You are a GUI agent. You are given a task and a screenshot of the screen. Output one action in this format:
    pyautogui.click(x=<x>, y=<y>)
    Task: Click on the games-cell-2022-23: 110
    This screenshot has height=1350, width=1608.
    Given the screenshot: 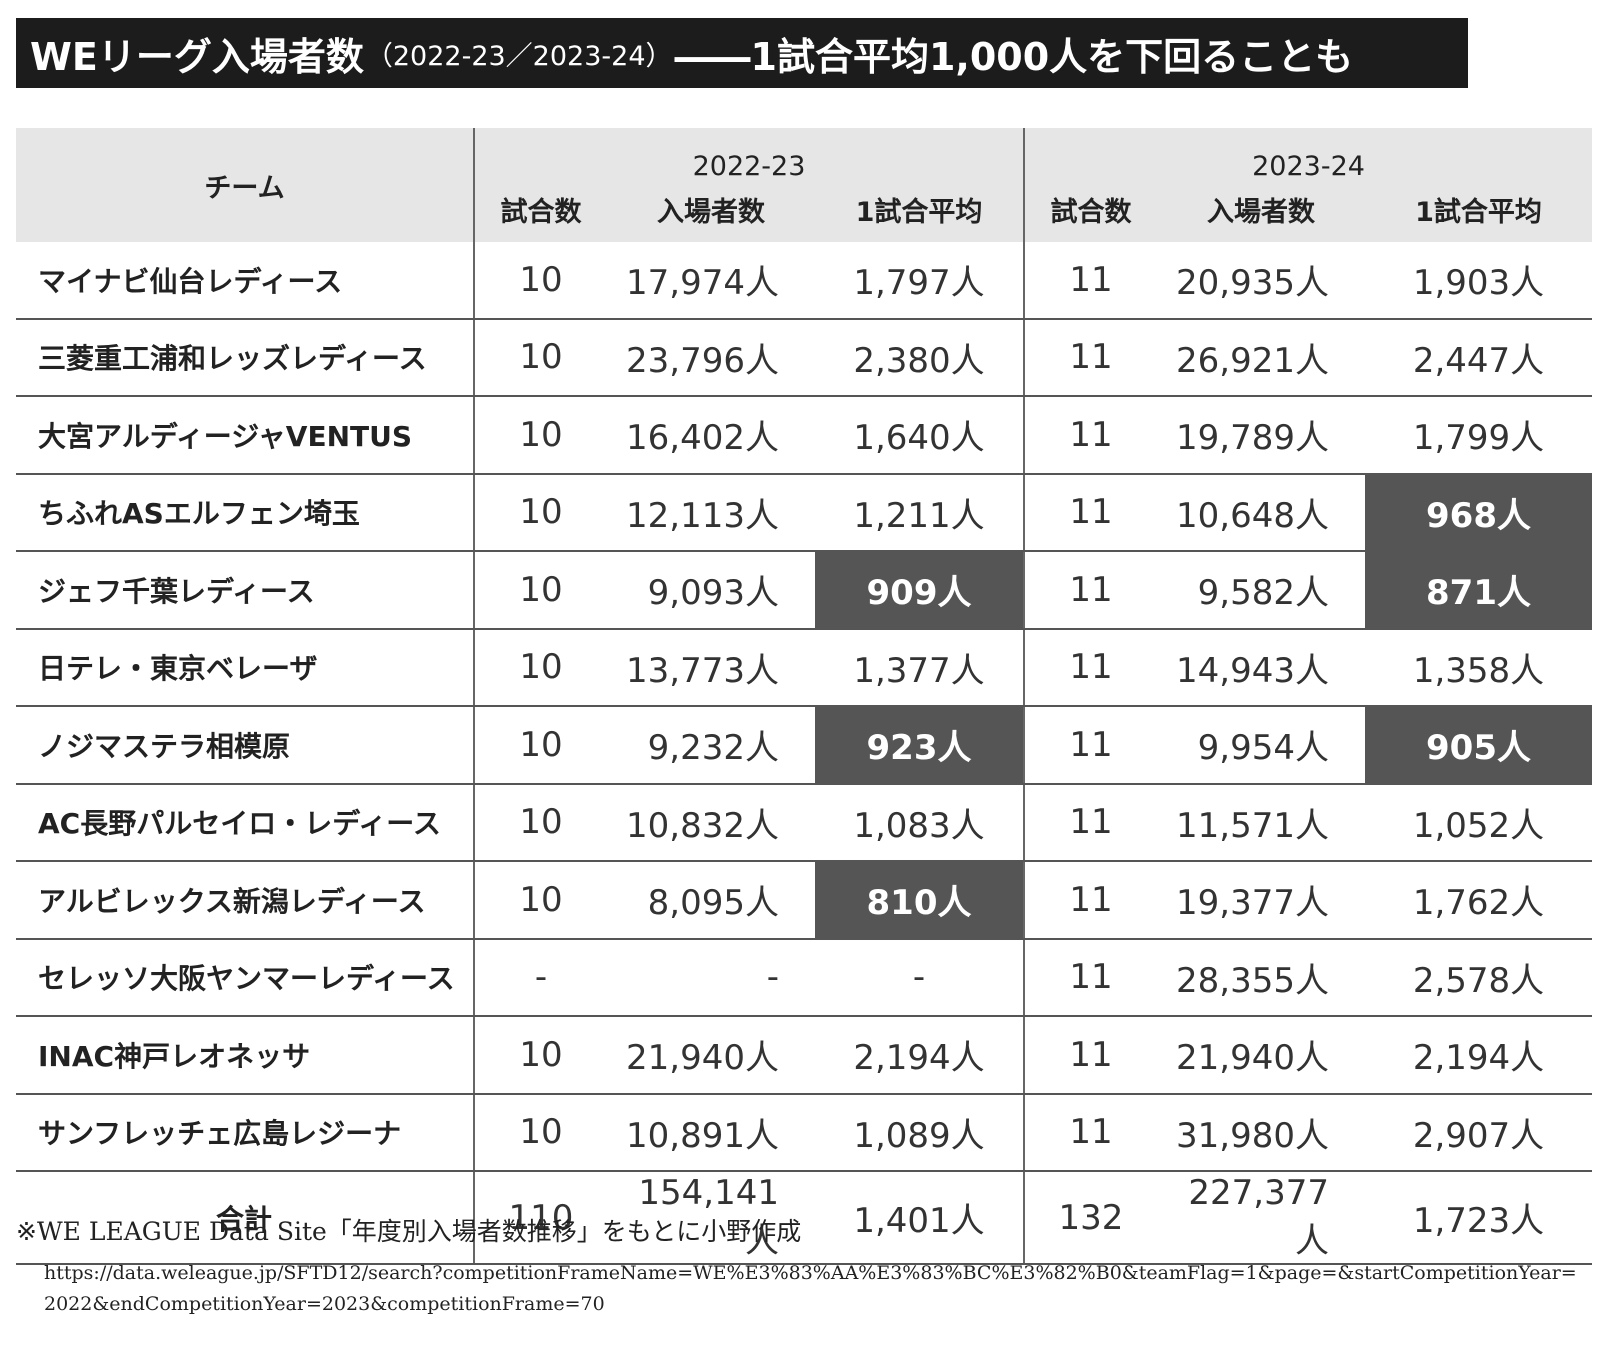 What is the action you would take?
    pyautogui.click(x=540, y=1218)
    